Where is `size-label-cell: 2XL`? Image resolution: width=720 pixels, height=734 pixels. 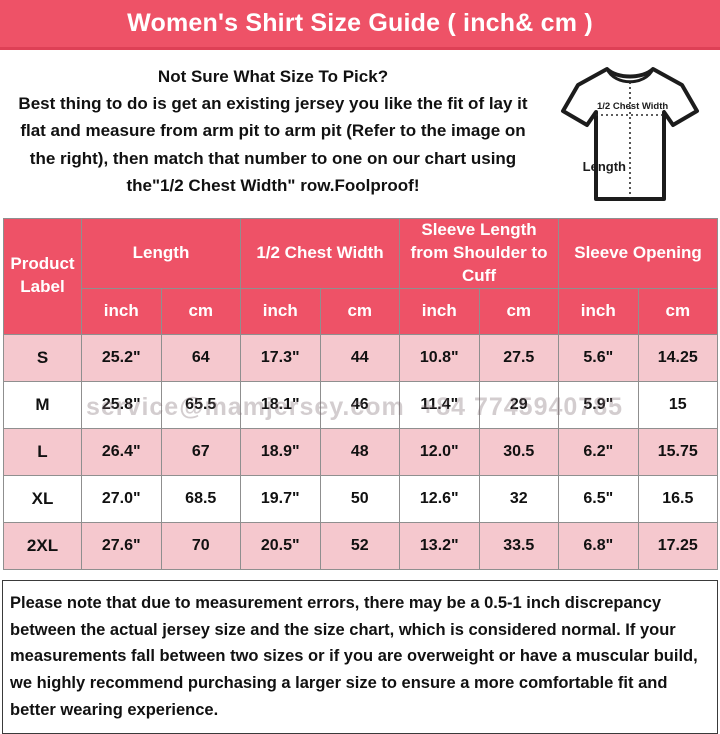 size-label-cell: 2XL is located at coordinates (42, 545).